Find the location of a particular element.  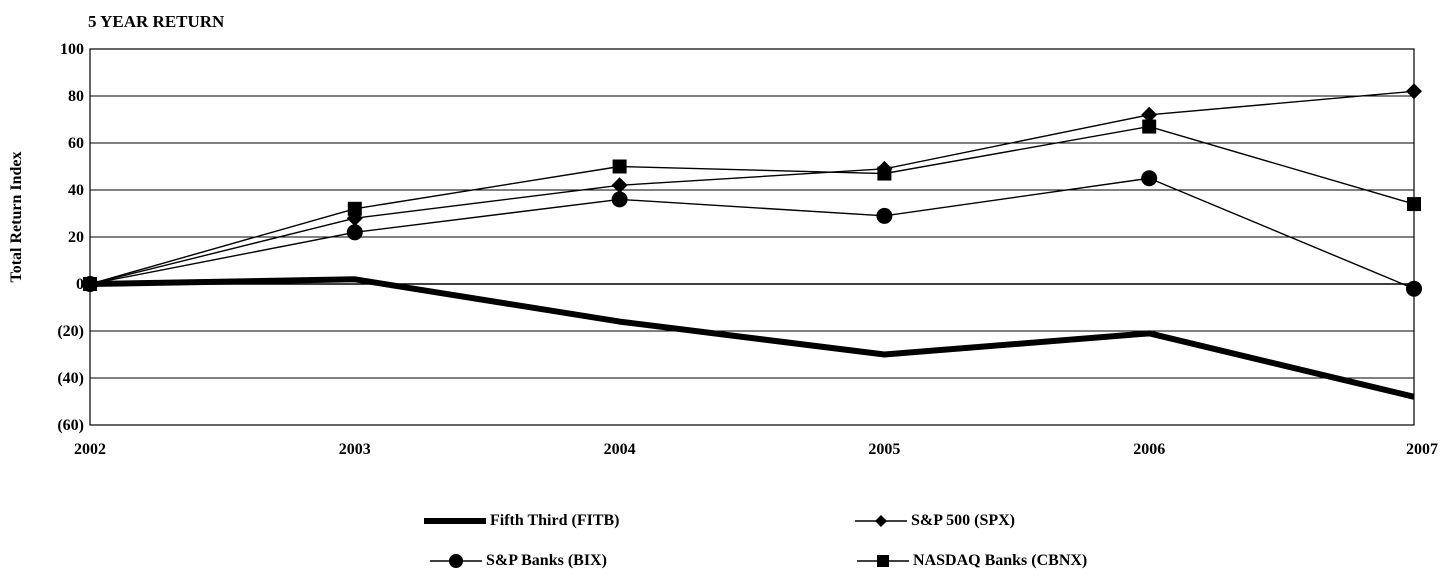

x-tick-label: 2004 is located at coordinates (620, 449).